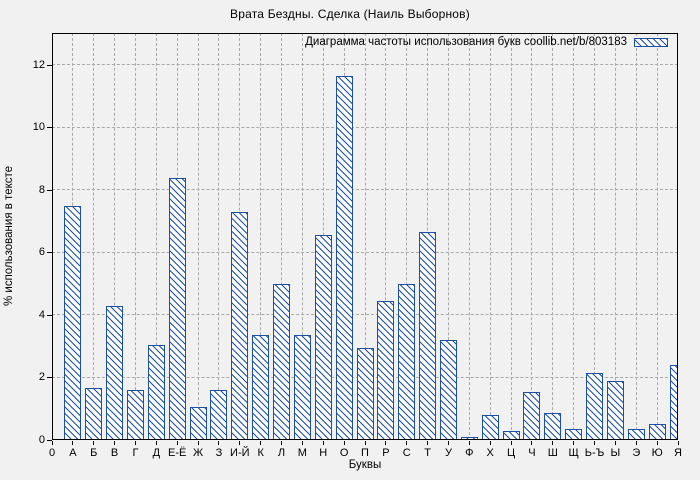 This screenshot has height=480, width=700. I want to click on x-tick-label: Ы, so click(615, 453).